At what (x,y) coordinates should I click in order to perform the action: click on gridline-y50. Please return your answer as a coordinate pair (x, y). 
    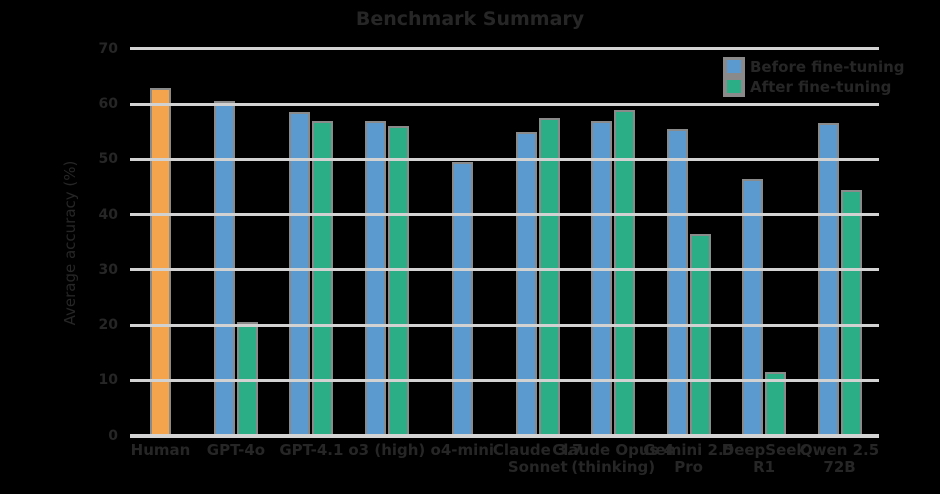
    Looking at the image, I should click on (504, 159).